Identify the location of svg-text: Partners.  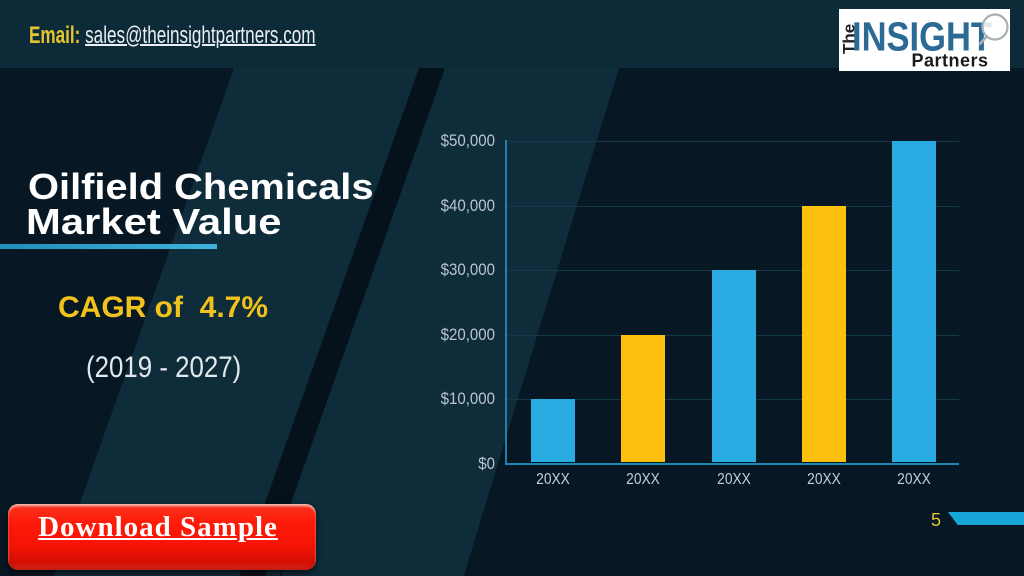
(950, 61).